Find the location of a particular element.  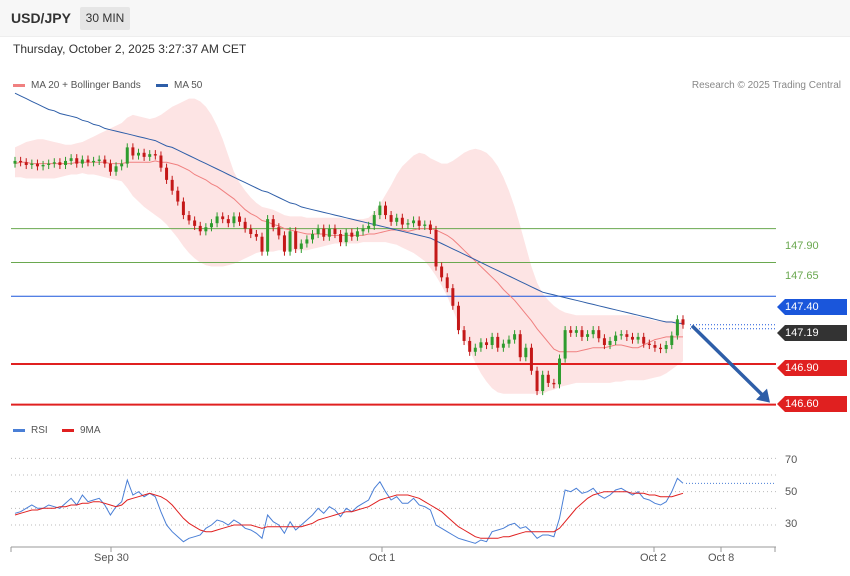

x-label-sep30: Sep 30 is located at coordinates (111, 558).